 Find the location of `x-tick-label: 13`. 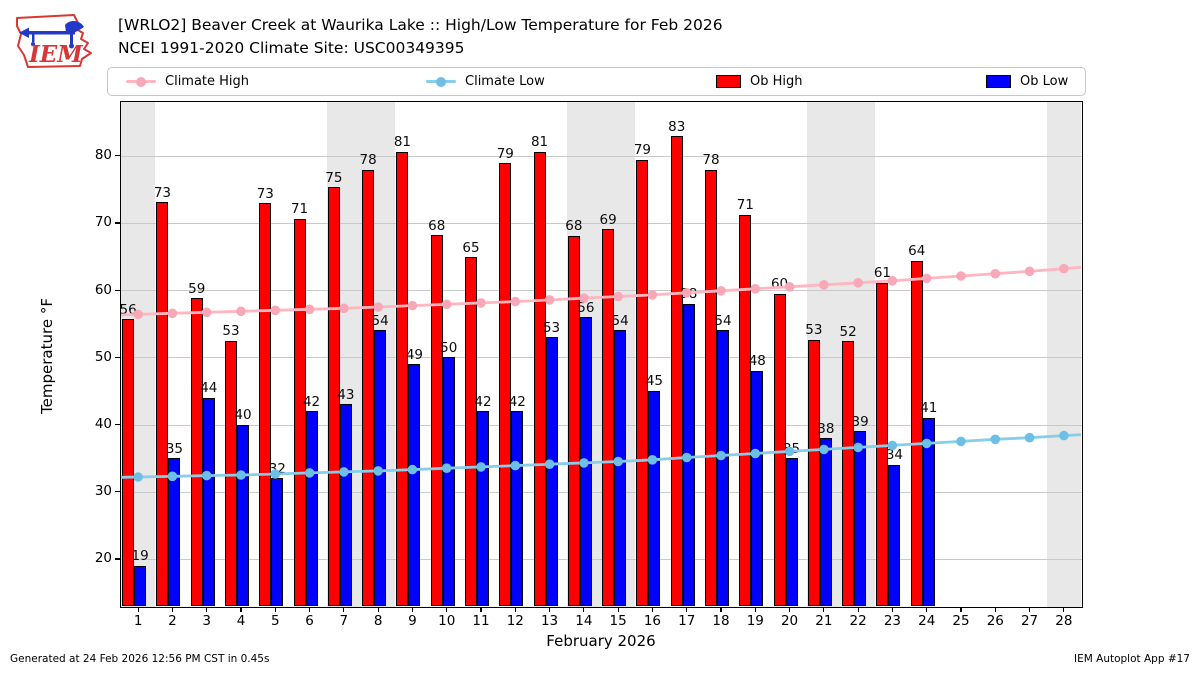

x-tick-label: 13 is located at coordinates (549, 621).